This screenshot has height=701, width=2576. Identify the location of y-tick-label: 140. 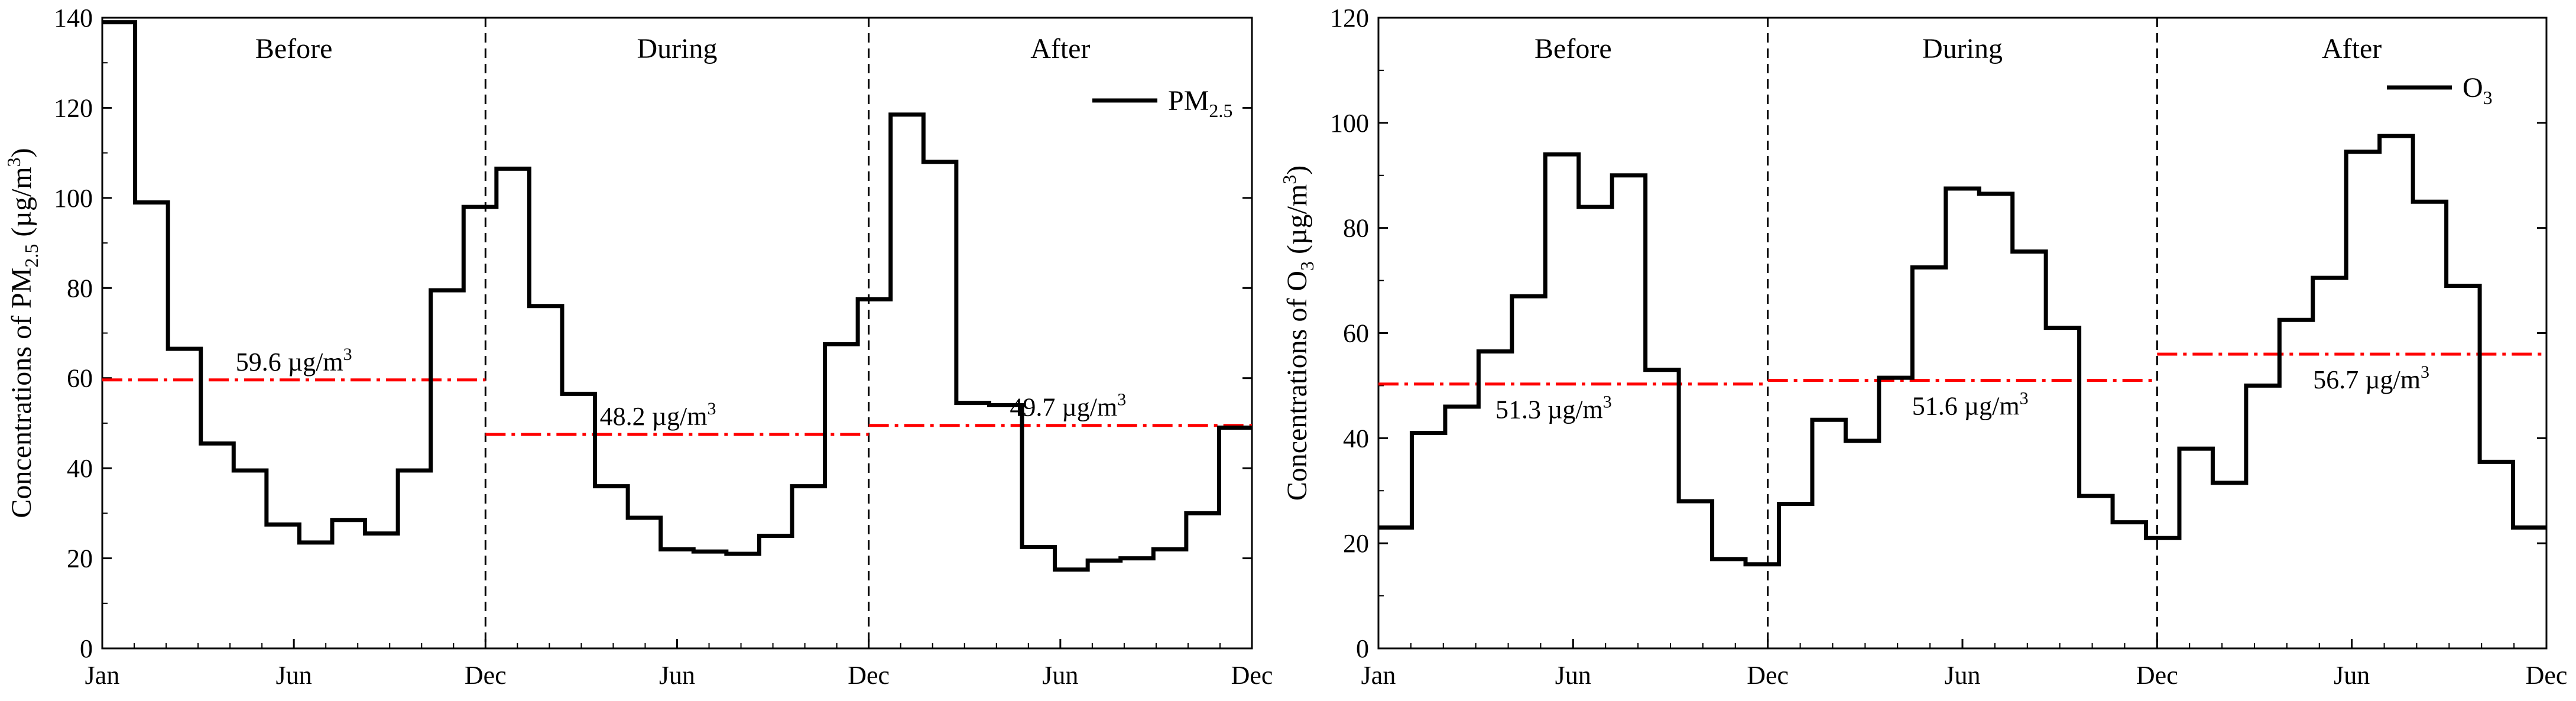
(73, 18).